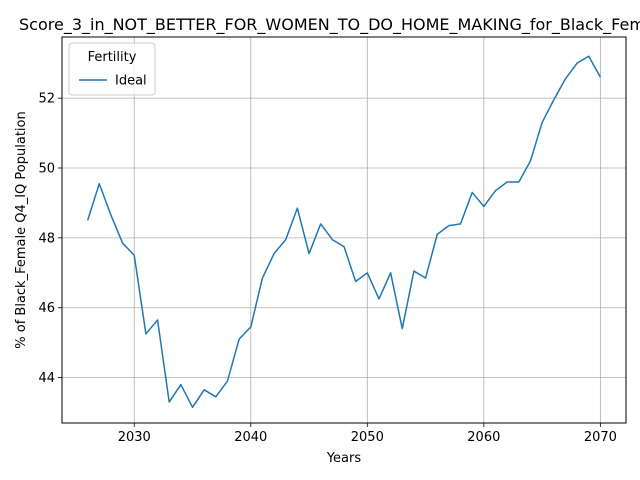  I want to click on x-tick-label: 2050, so click(367, 437).